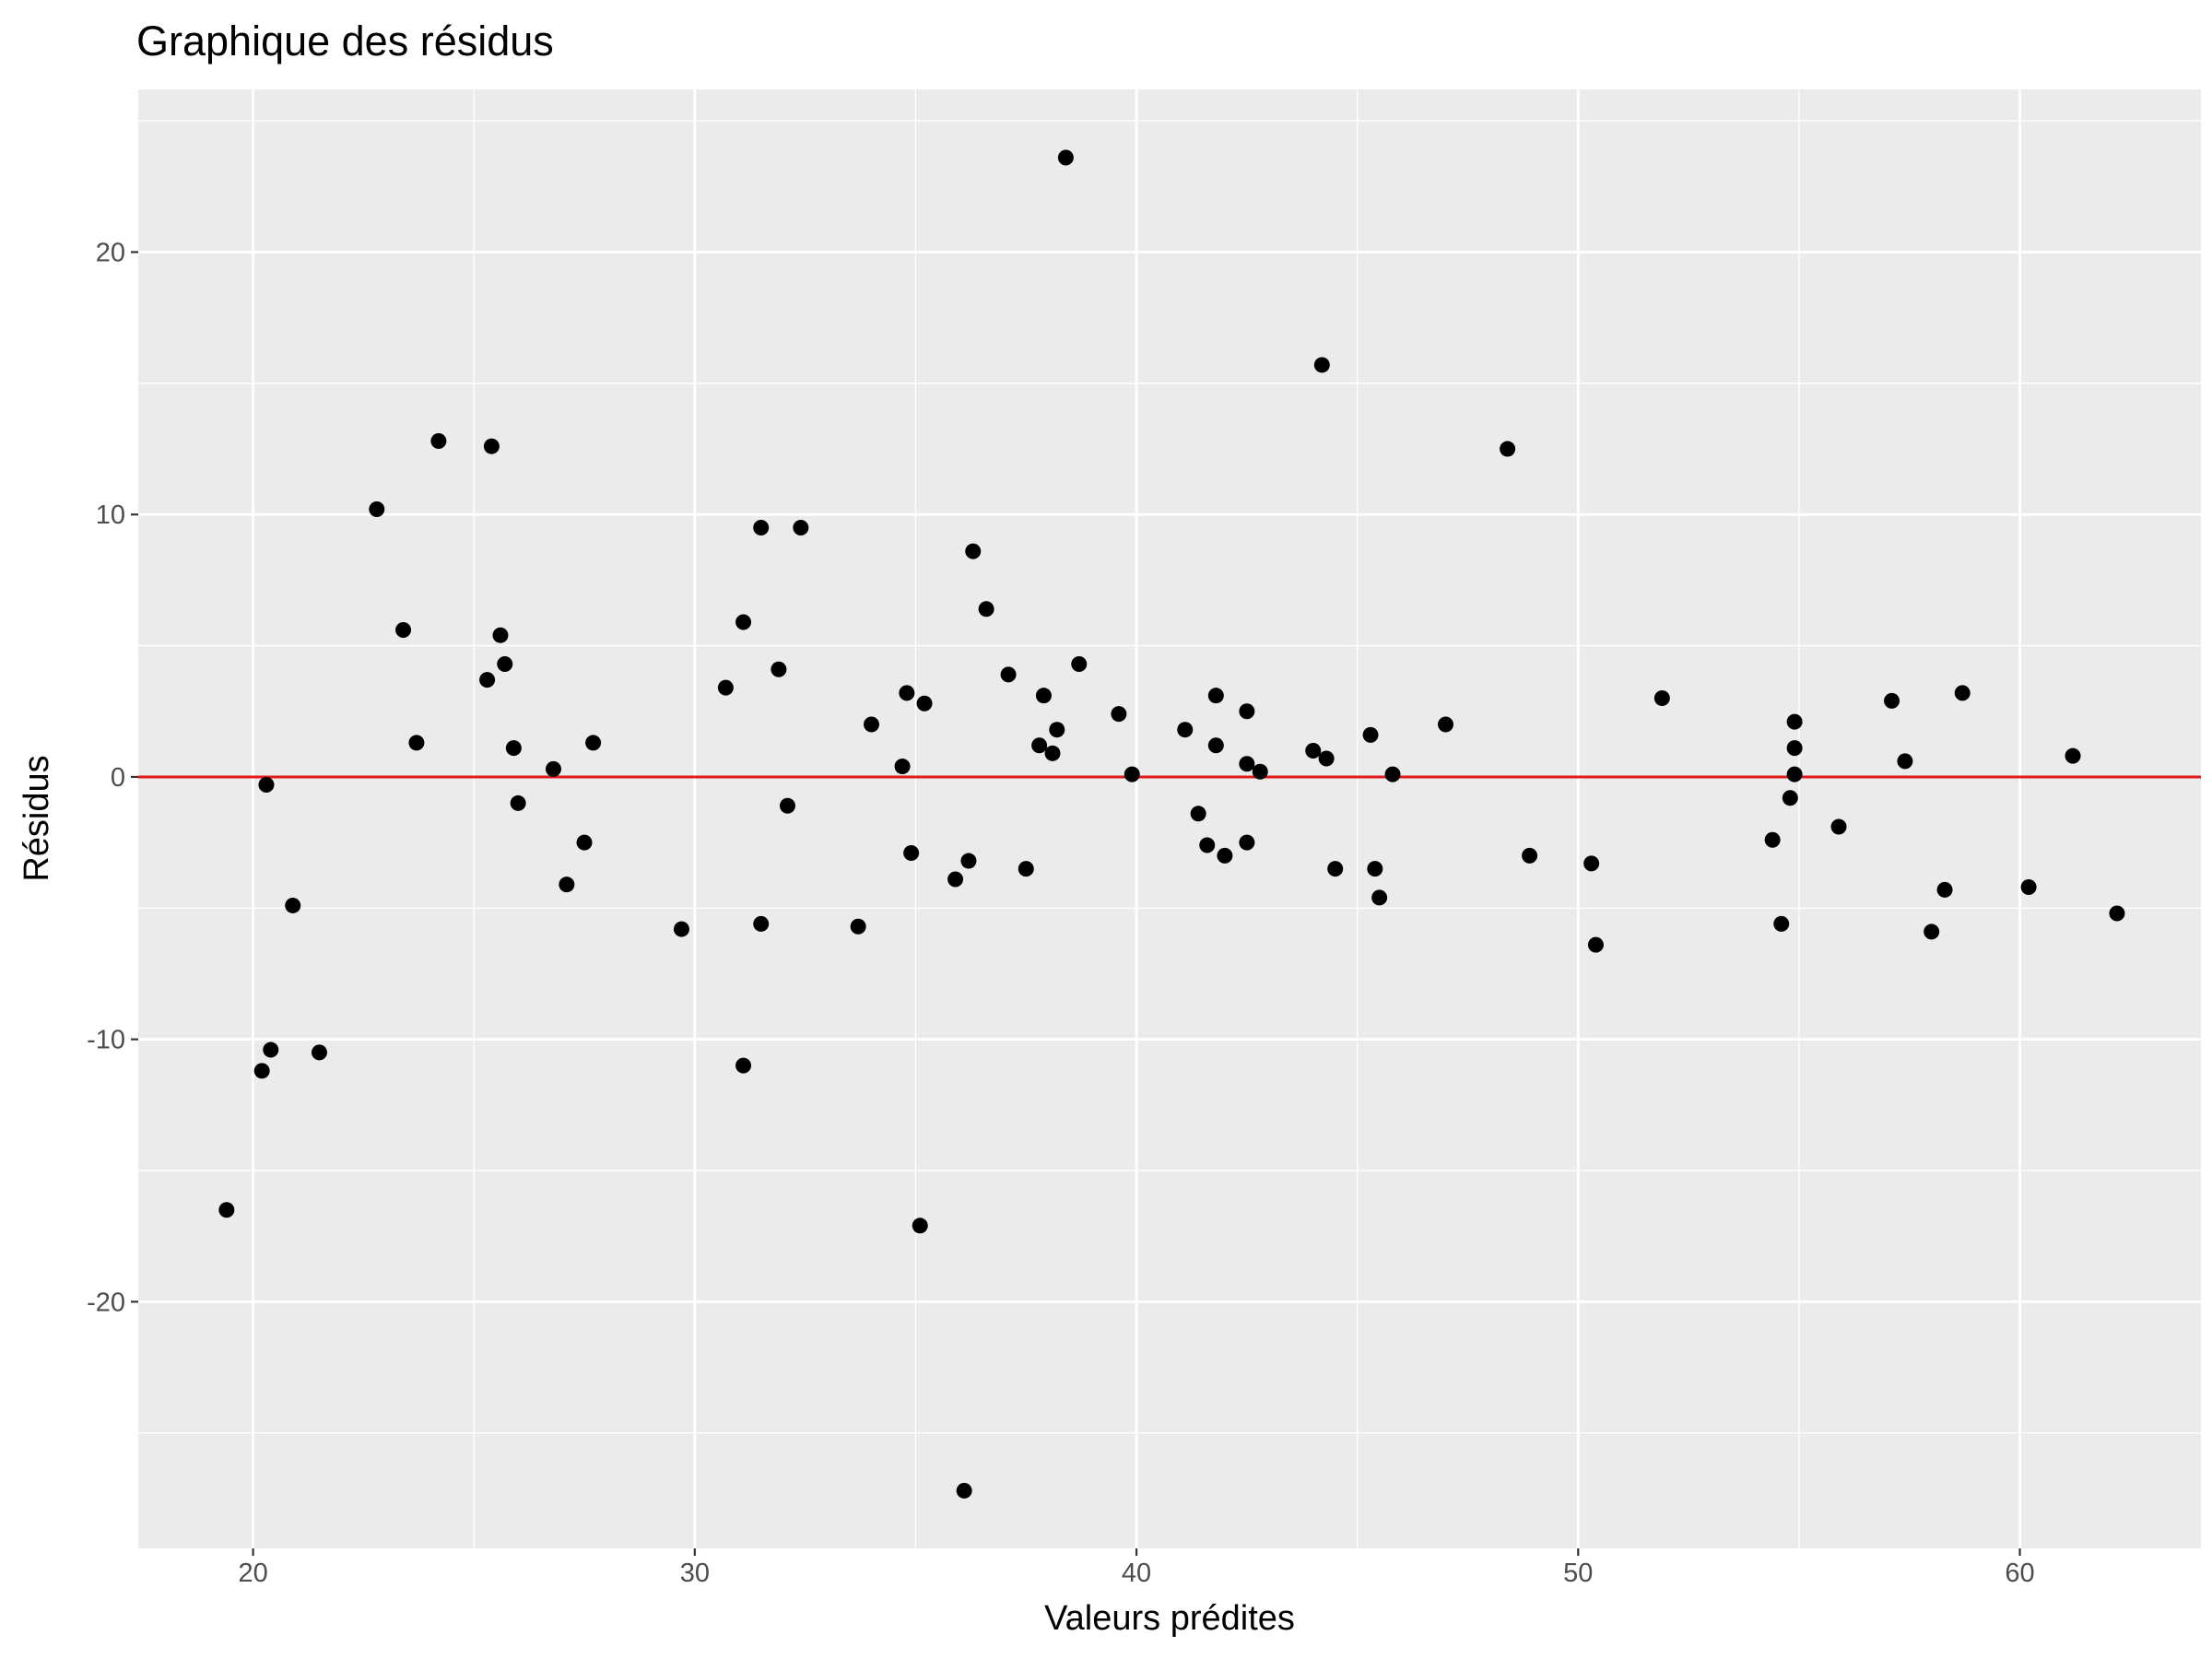 The width and height of the screenshot is (2212, 1659). What do you see at coordinates (106, 1040) in the screenshot?
I see `y-tick-label: -10` at bounding box center [106, 1040].